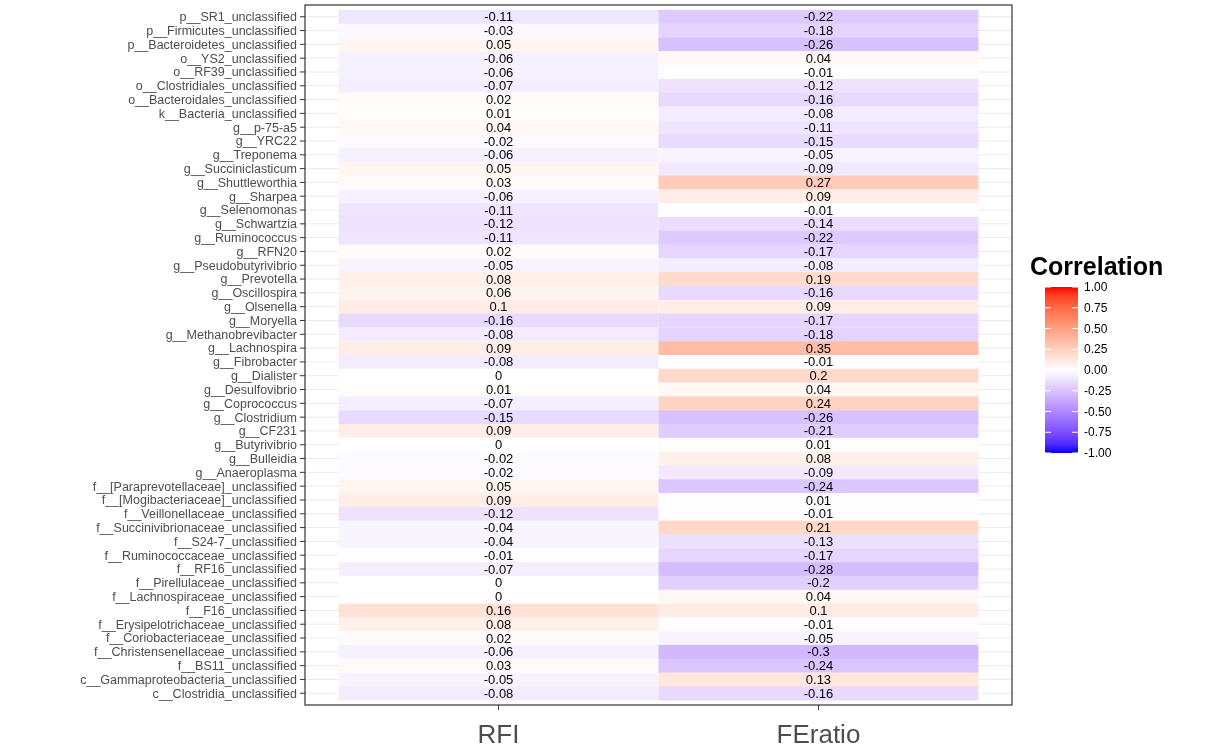 This screenshot has width=1218, height=751. What do you see at coordinates (1097, 266) in the screenshot?
I see `color-bar-title: Correlation` at bounding box center [1097, 266].